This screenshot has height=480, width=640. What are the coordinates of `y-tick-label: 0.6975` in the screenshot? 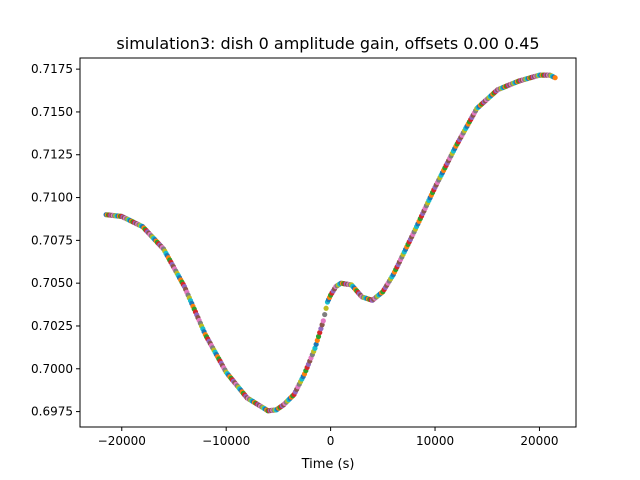 It's located at (52, 412).